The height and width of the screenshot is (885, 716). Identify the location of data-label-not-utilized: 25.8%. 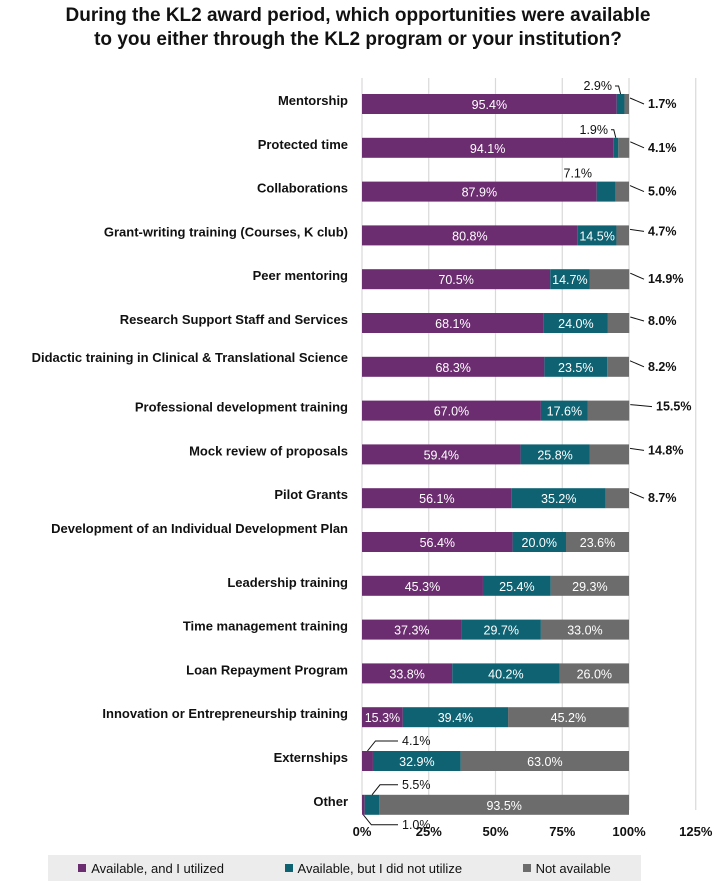
(554, 455).